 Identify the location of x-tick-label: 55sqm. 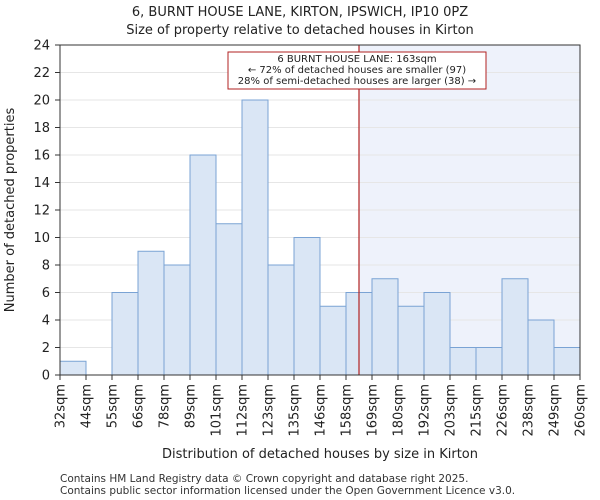
(113, 406).